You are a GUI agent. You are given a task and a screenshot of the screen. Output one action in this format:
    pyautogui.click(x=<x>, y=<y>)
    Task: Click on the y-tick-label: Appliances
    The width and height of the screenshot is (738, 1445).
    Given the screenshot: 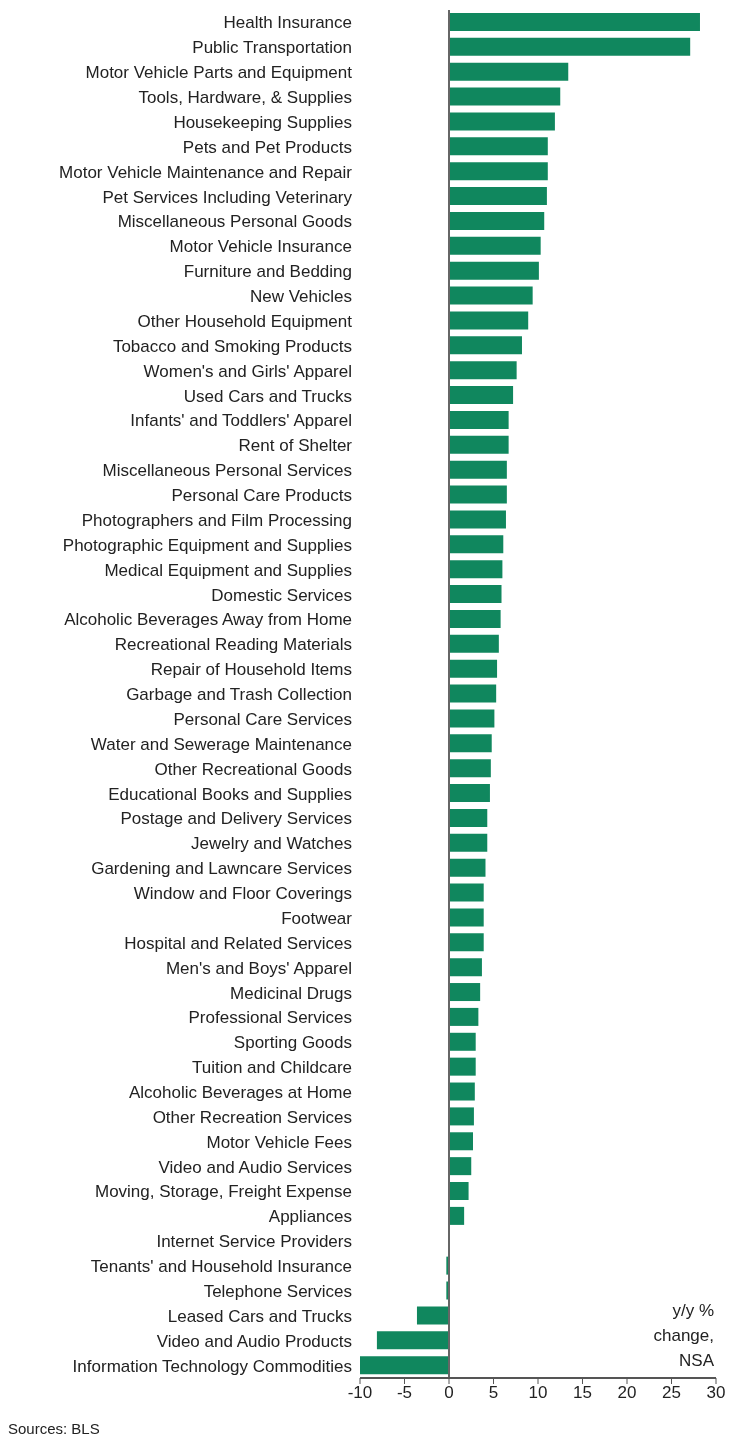 What is the action you would take?
    pyautogui.click(x=310, y=1217)
    